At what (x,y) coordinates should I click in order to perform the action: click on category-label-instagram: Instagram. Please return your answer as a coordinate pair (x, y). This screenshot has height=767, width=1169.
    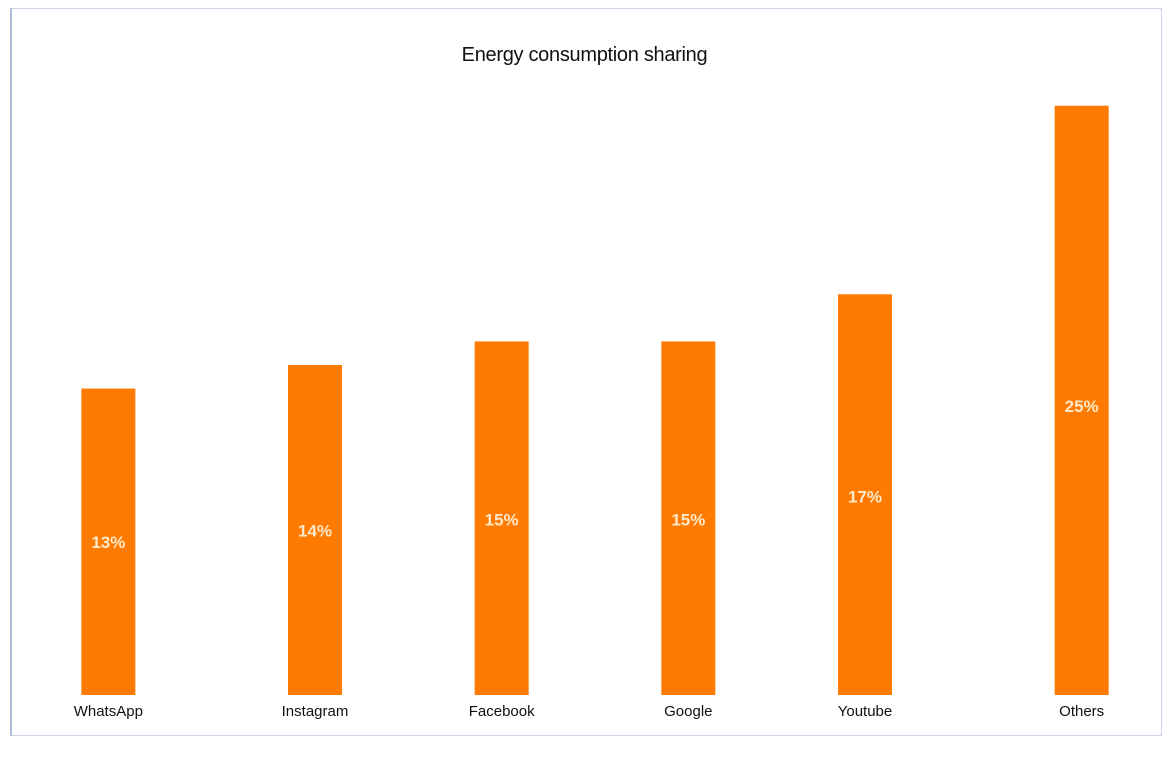
    Looking at the image, I should click on (315, 711).